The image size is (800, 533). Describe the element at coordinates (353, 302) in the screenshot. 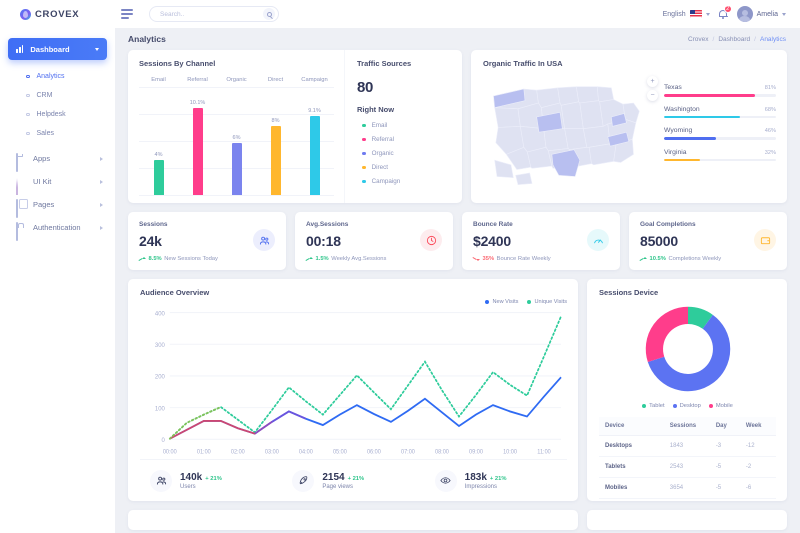

I see `line-chart-legend: New Visits Unique Visits` at that location.